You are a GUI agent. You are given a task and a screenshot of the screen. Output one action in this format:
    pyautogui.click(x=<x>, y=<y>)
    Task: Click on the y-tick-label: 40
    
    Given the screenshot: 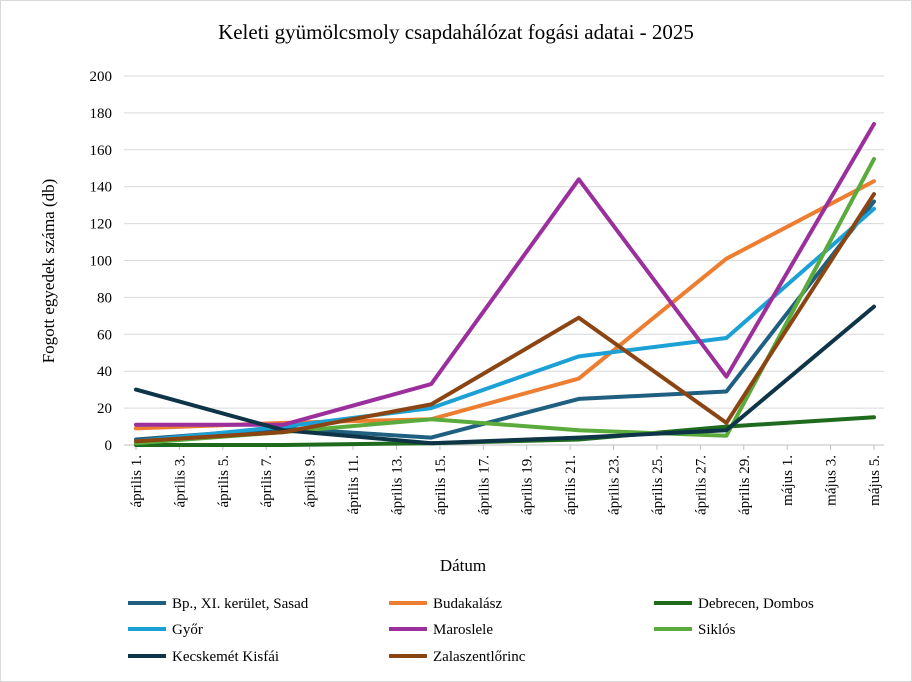 What is the action you would take?
    pyautogui.click(x=104, y=372)
    